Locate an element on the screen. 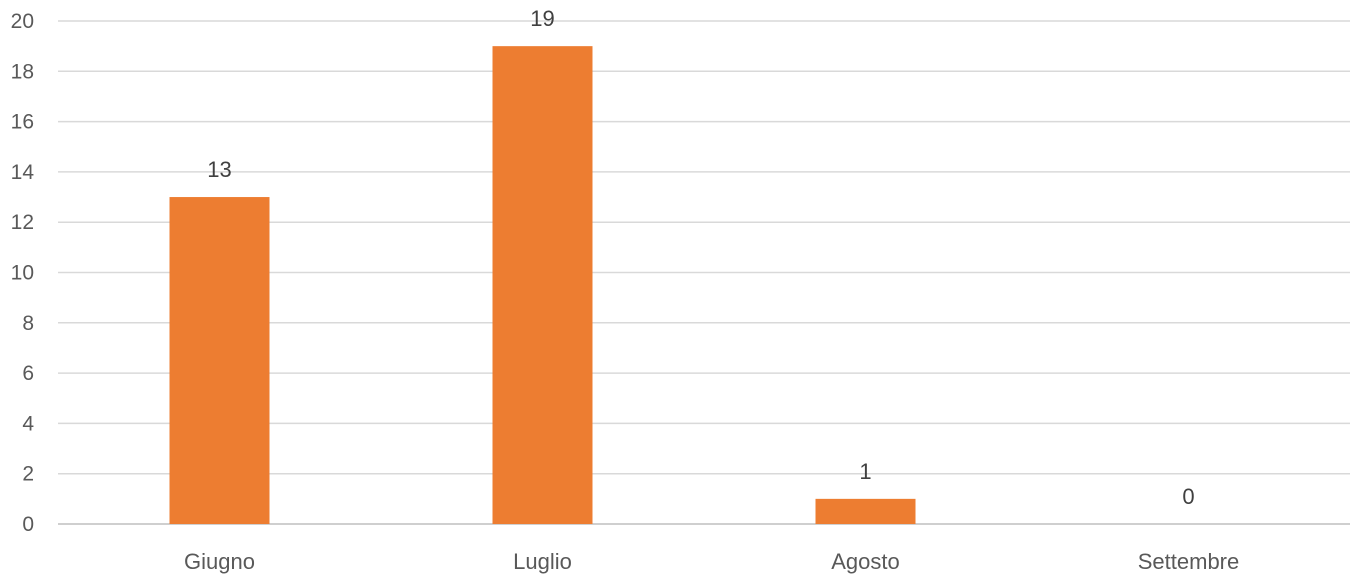 Image resolution: width=1356 pixels, height=576 pixels. x-category-label: Agosto is located at coordinates (865, 561).